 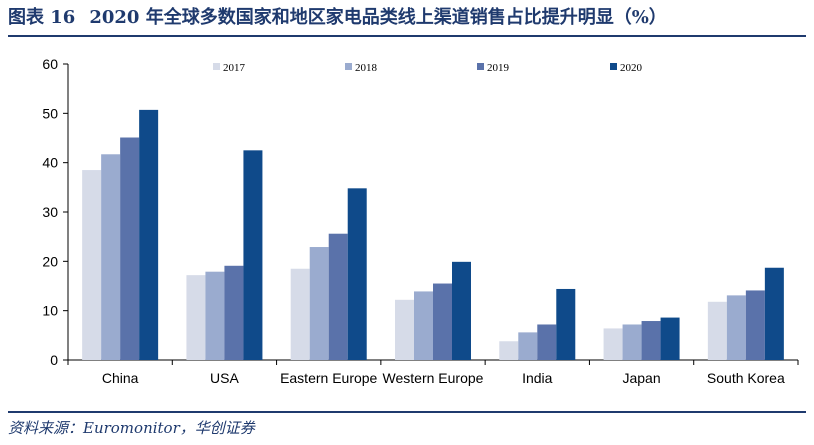 What do you see at coordinates (234, 68) in the screenshot?
I see `legend-label-2017: 2017` at bounding box center [234, 68].